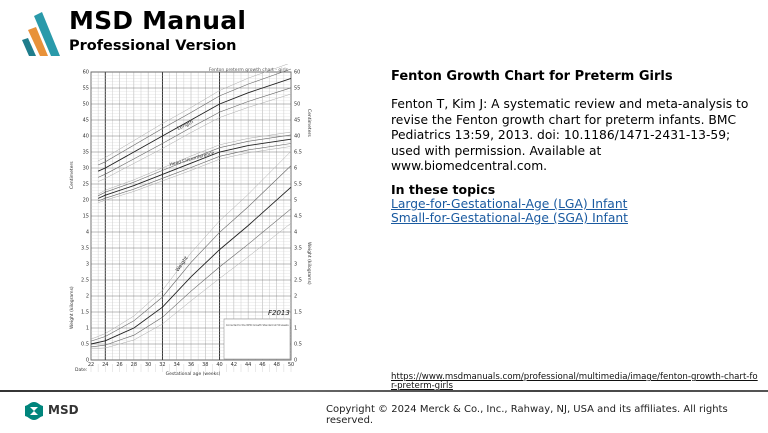 The image size is (768, 433). Describe the element at coordinates (291, 365) in the screenshot. I see `x-tick-label: 50` at that location.